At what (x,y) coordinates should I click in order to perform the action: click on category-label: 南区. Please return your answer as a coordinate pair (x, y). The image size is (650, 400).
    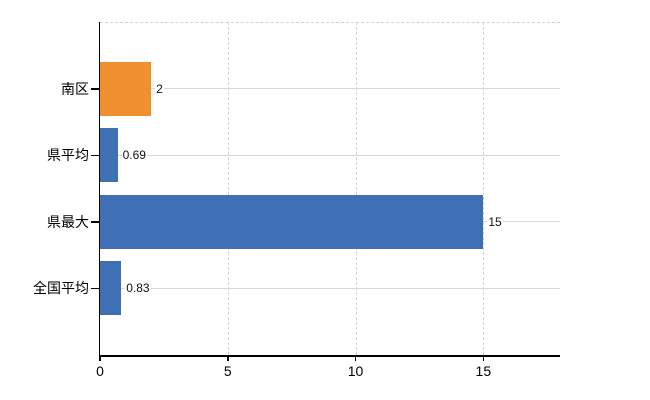
    Looking at the image, I should click on (75, 88).